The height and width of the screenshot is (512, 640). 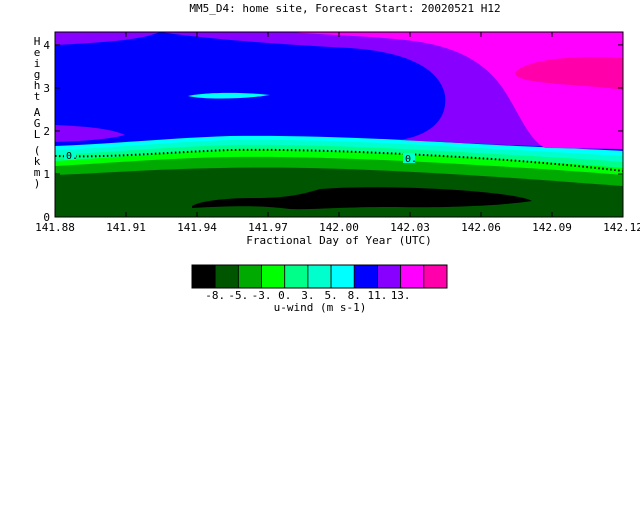 What do you see at coordinates (197, 227) in the screenshot?
I see `x-tick-label: 141.94` at bounding box center [197, 227].